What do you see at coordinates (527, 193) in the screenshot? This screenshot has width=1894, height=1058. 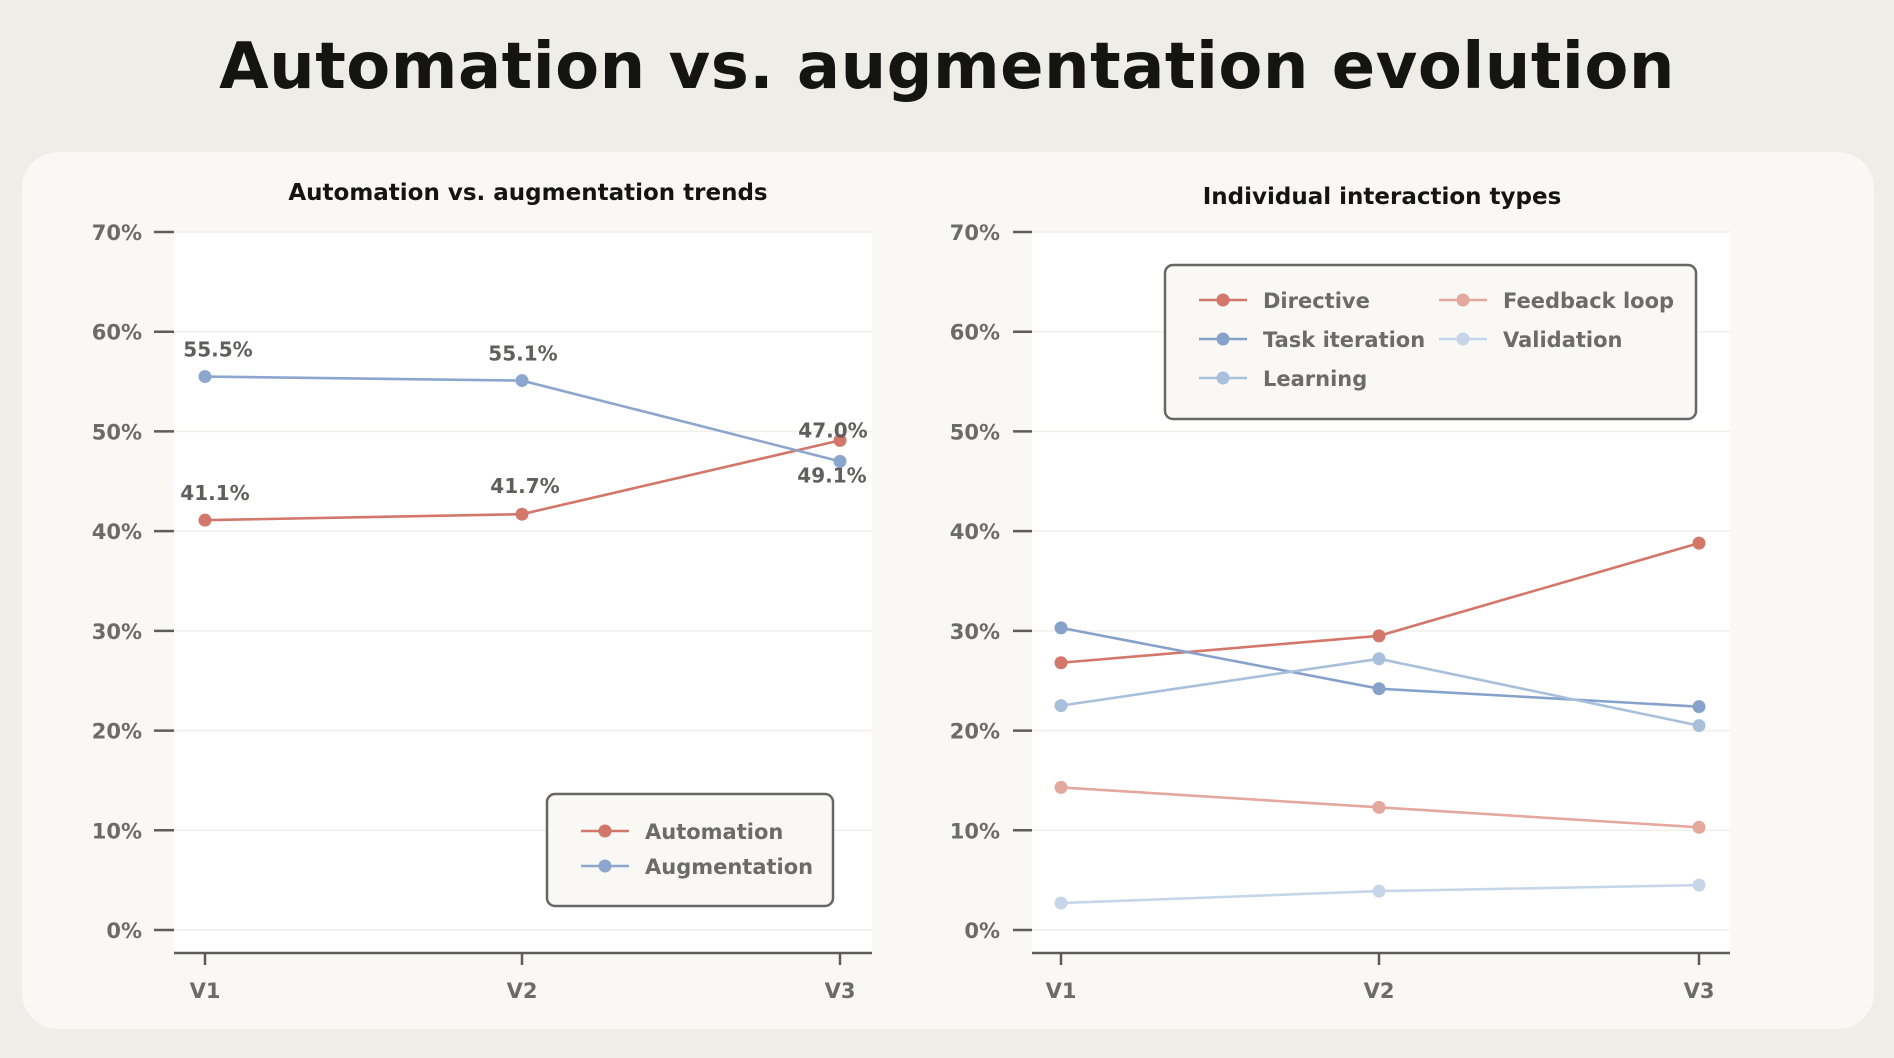 I see `chart-title: Automation vs. augmentation trends` at bounding box center [527, 193].